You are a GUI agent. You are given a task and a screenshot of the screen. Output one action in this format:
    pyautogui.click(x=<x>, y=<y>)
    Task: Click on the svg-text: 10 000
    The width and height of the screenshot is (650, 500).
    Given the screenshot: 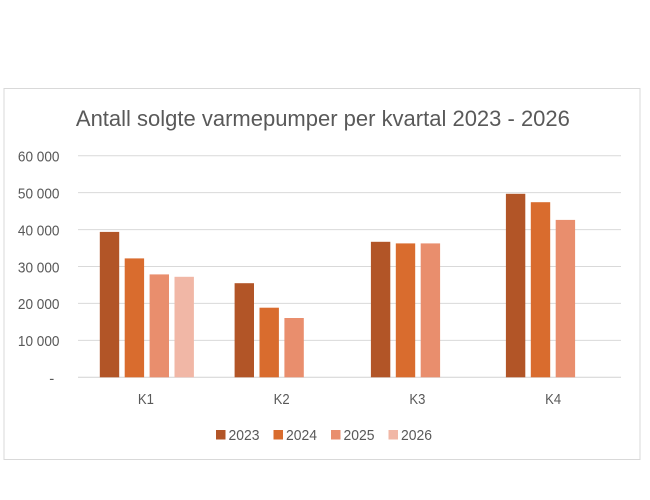 What is the action you would take?
    pyautogui.click(x=39, y=341)
    